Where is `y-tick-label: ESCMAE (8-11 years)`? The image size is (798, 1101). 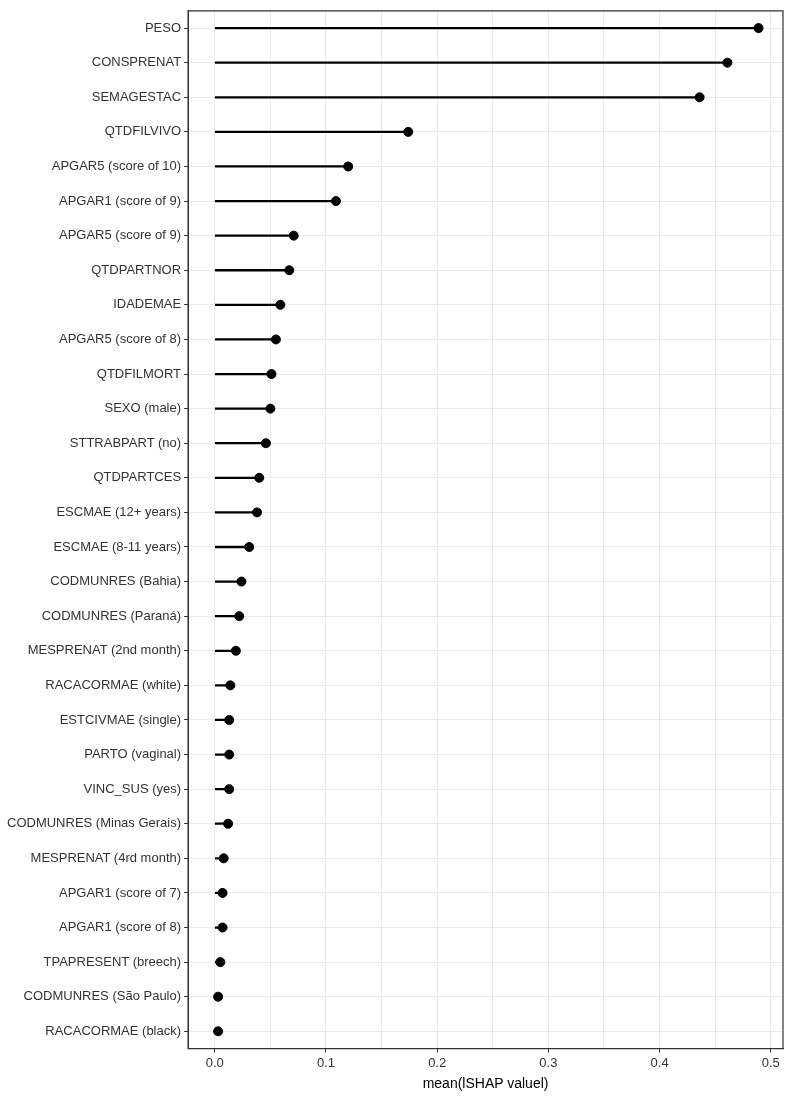 y-tick-label: ESCMAE (8-11 years) is located at coordinates (117, 546).